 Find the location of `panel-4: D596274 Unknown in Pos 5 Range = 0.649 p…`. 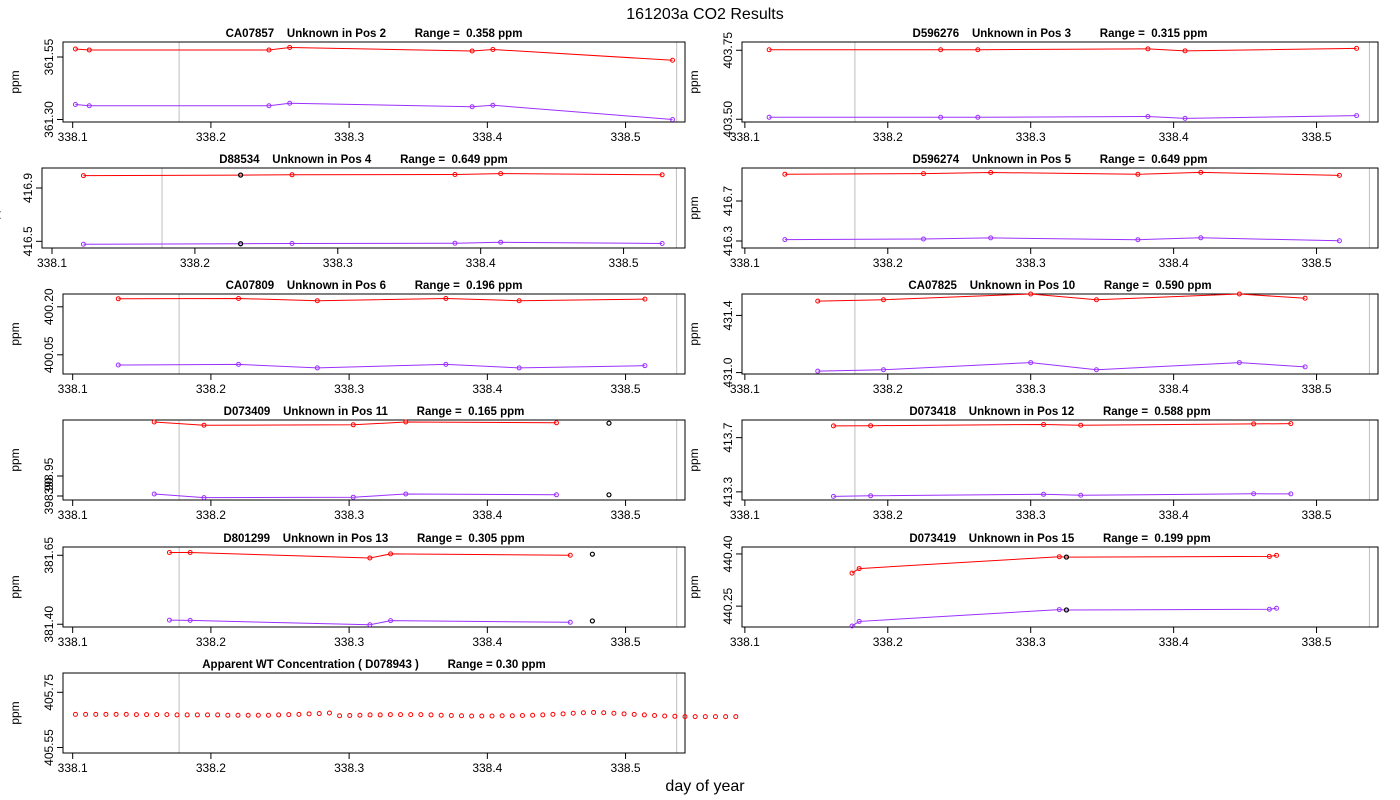

panel-4: D596274 Unknown in Pos 5 Range = 0.649 p… is located at coordinates (1033, 212).